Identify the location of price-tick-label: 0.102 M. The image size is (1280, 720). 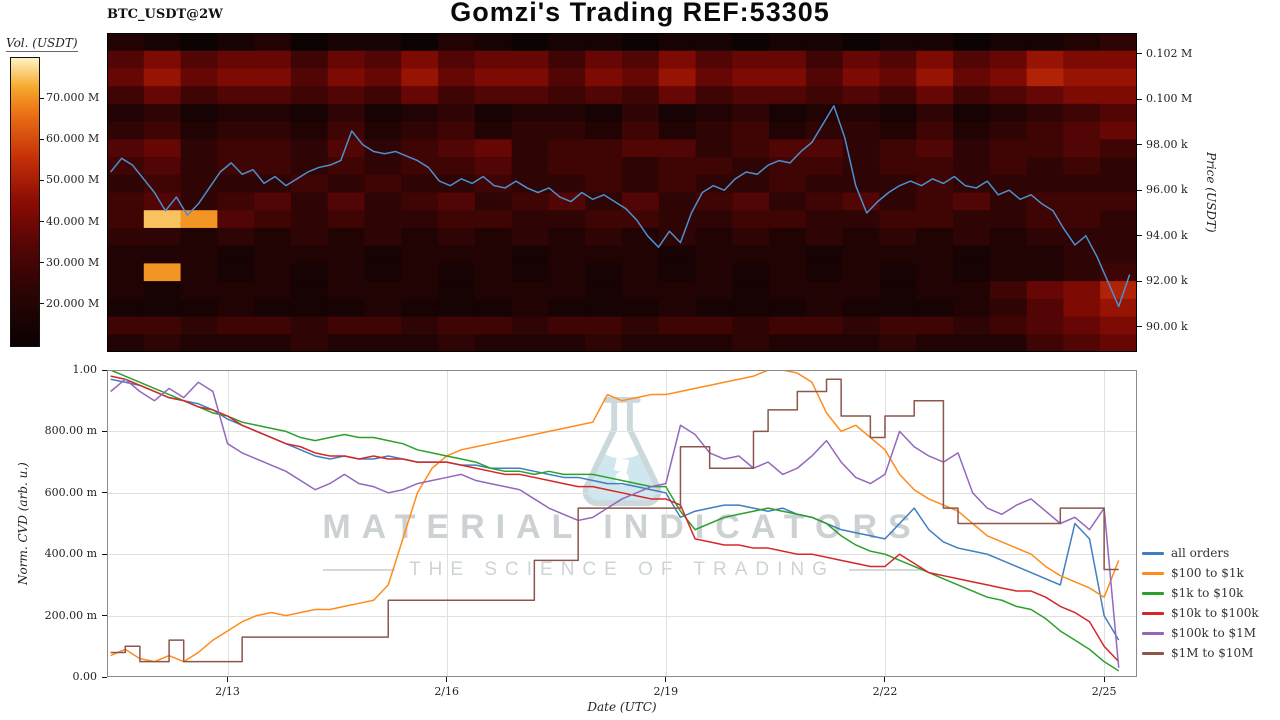
(1169, 53).